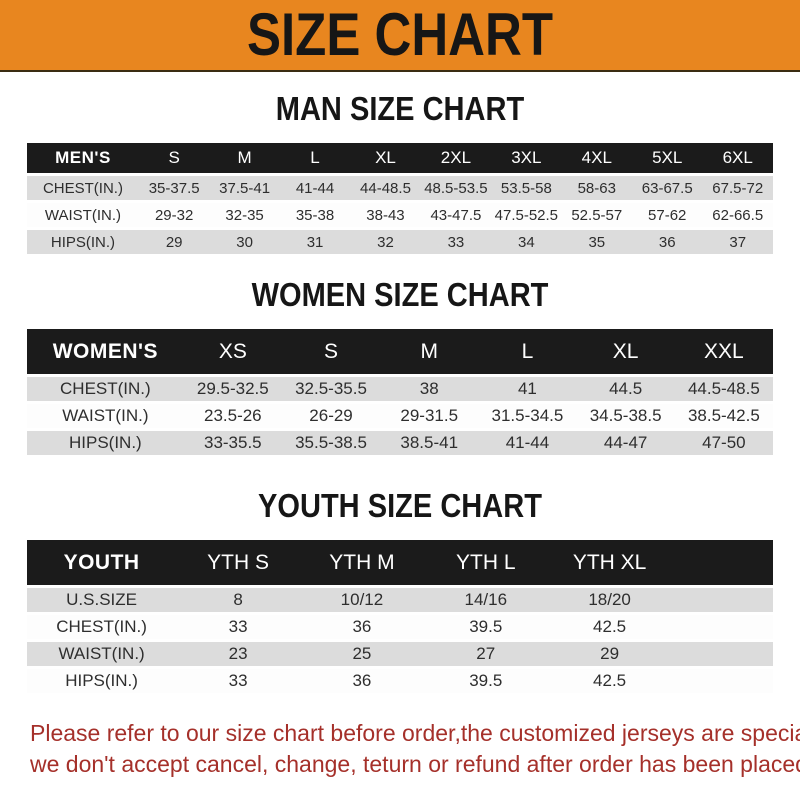 The image size is (800, 800). What do you see at coordinates (456, 188) in the screenshot?
I see `size-cell: 48.5-53.5` at bounding box center [456, 188].